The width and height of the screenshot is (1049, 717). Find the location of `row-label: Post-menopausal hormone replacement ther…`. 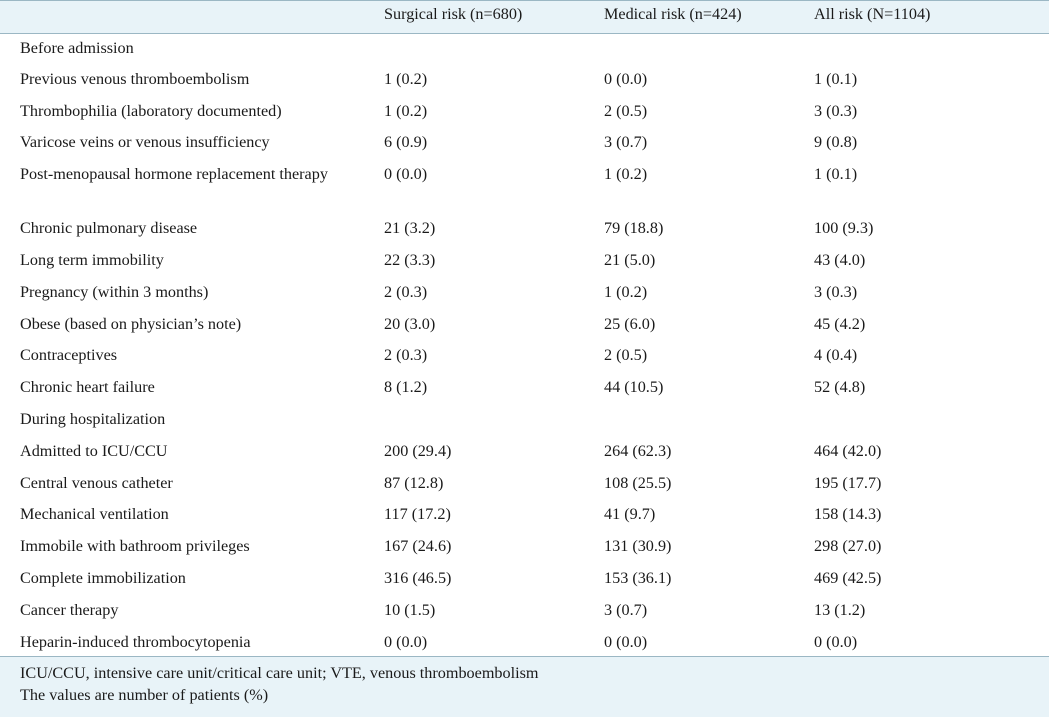

row-label: Post-menopausal hormone replacement ther… is located at coordinates (187, 187).